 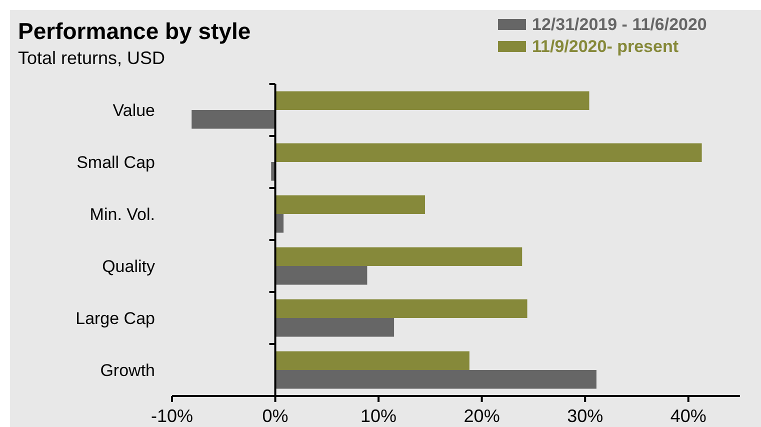 I want to click on x-tick-label: 20%, so click(x=482, y=416).